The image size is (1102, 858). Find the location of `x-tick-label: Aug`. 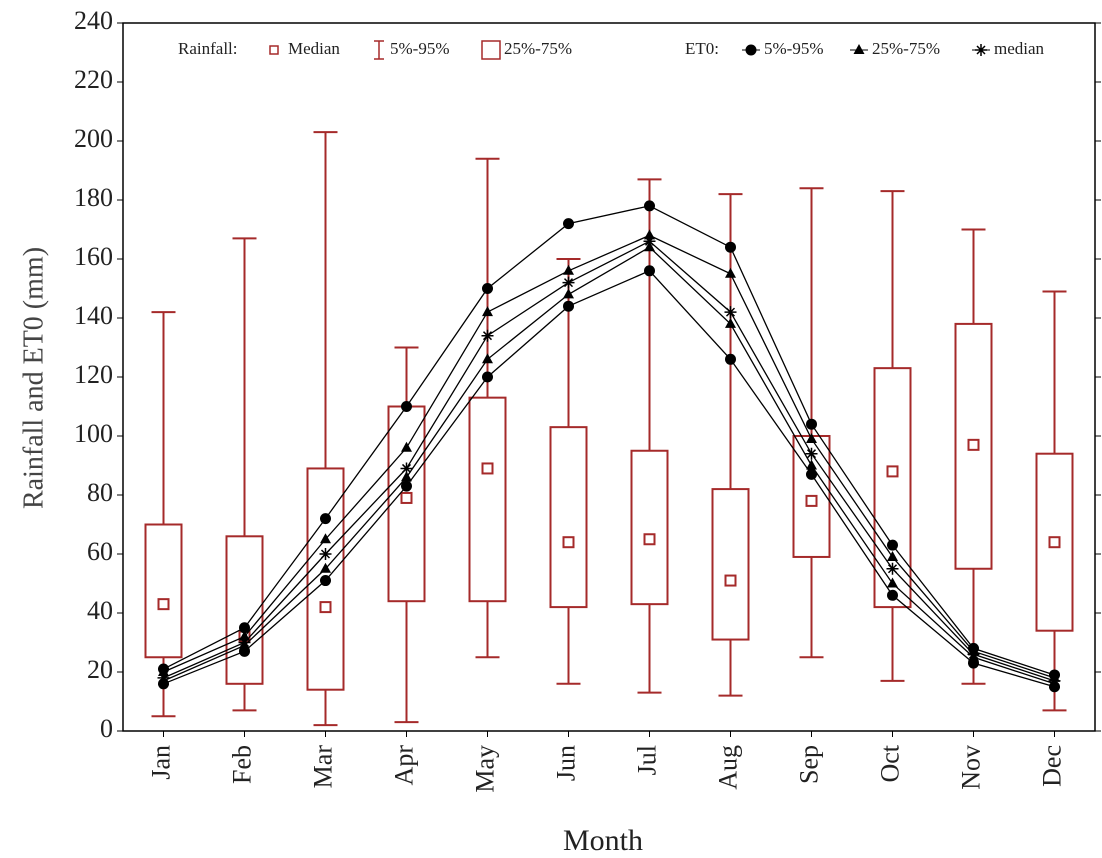

x-tick-label: Aug is located at coordinates (727, 767).